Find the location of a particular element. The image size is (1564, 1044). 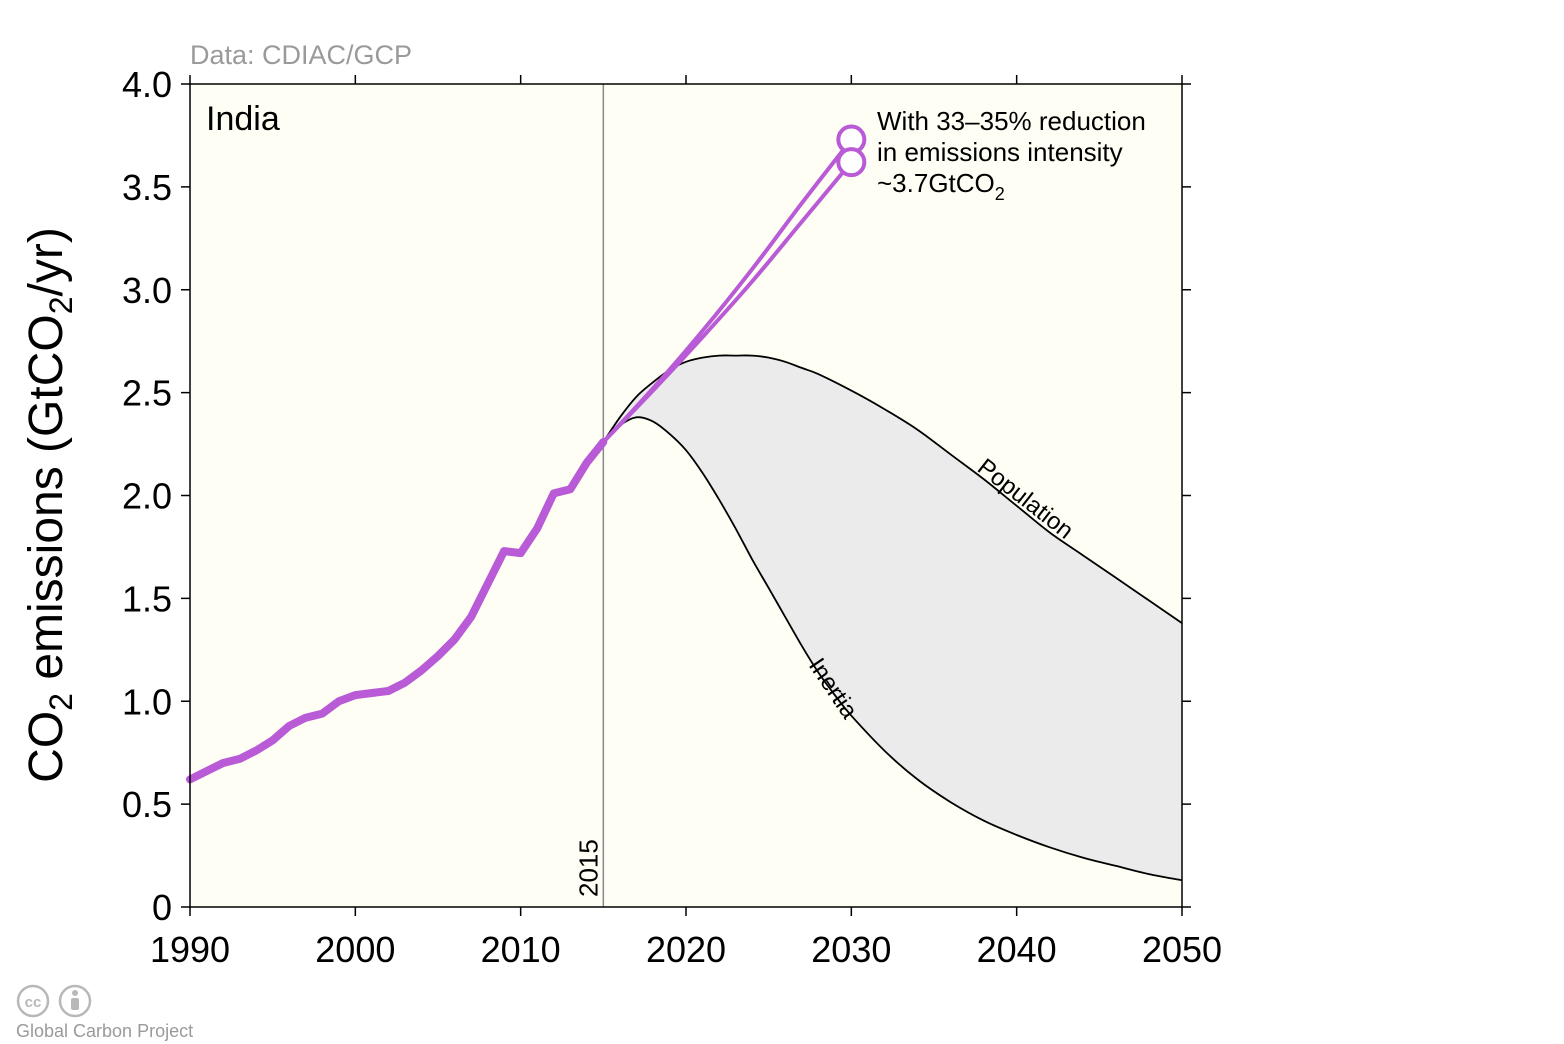

annotation-line-3-subscript: 2 is located at coordinates (1000, 194).